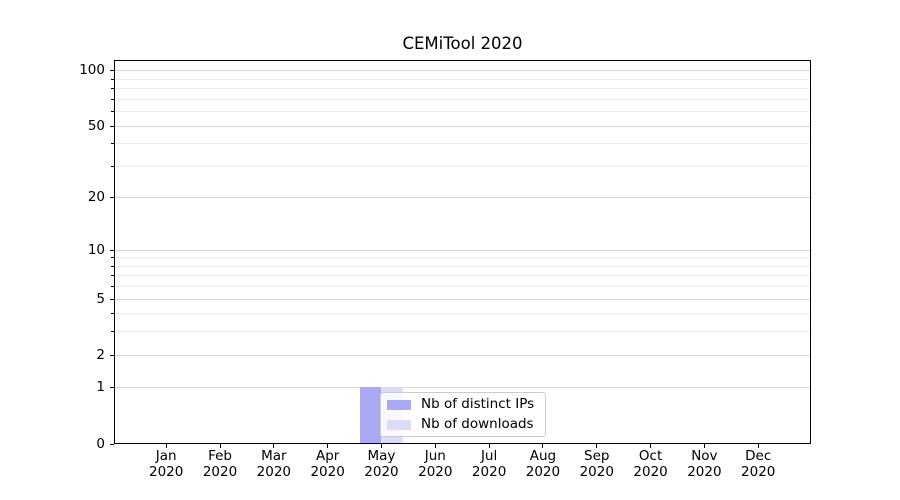 The height and width of the screenshot is (500, 900). What do you see at coordinates (96, 250) in the screenshot?
I see `y-tick-label-10: 10` at bounding box center [96, 250].